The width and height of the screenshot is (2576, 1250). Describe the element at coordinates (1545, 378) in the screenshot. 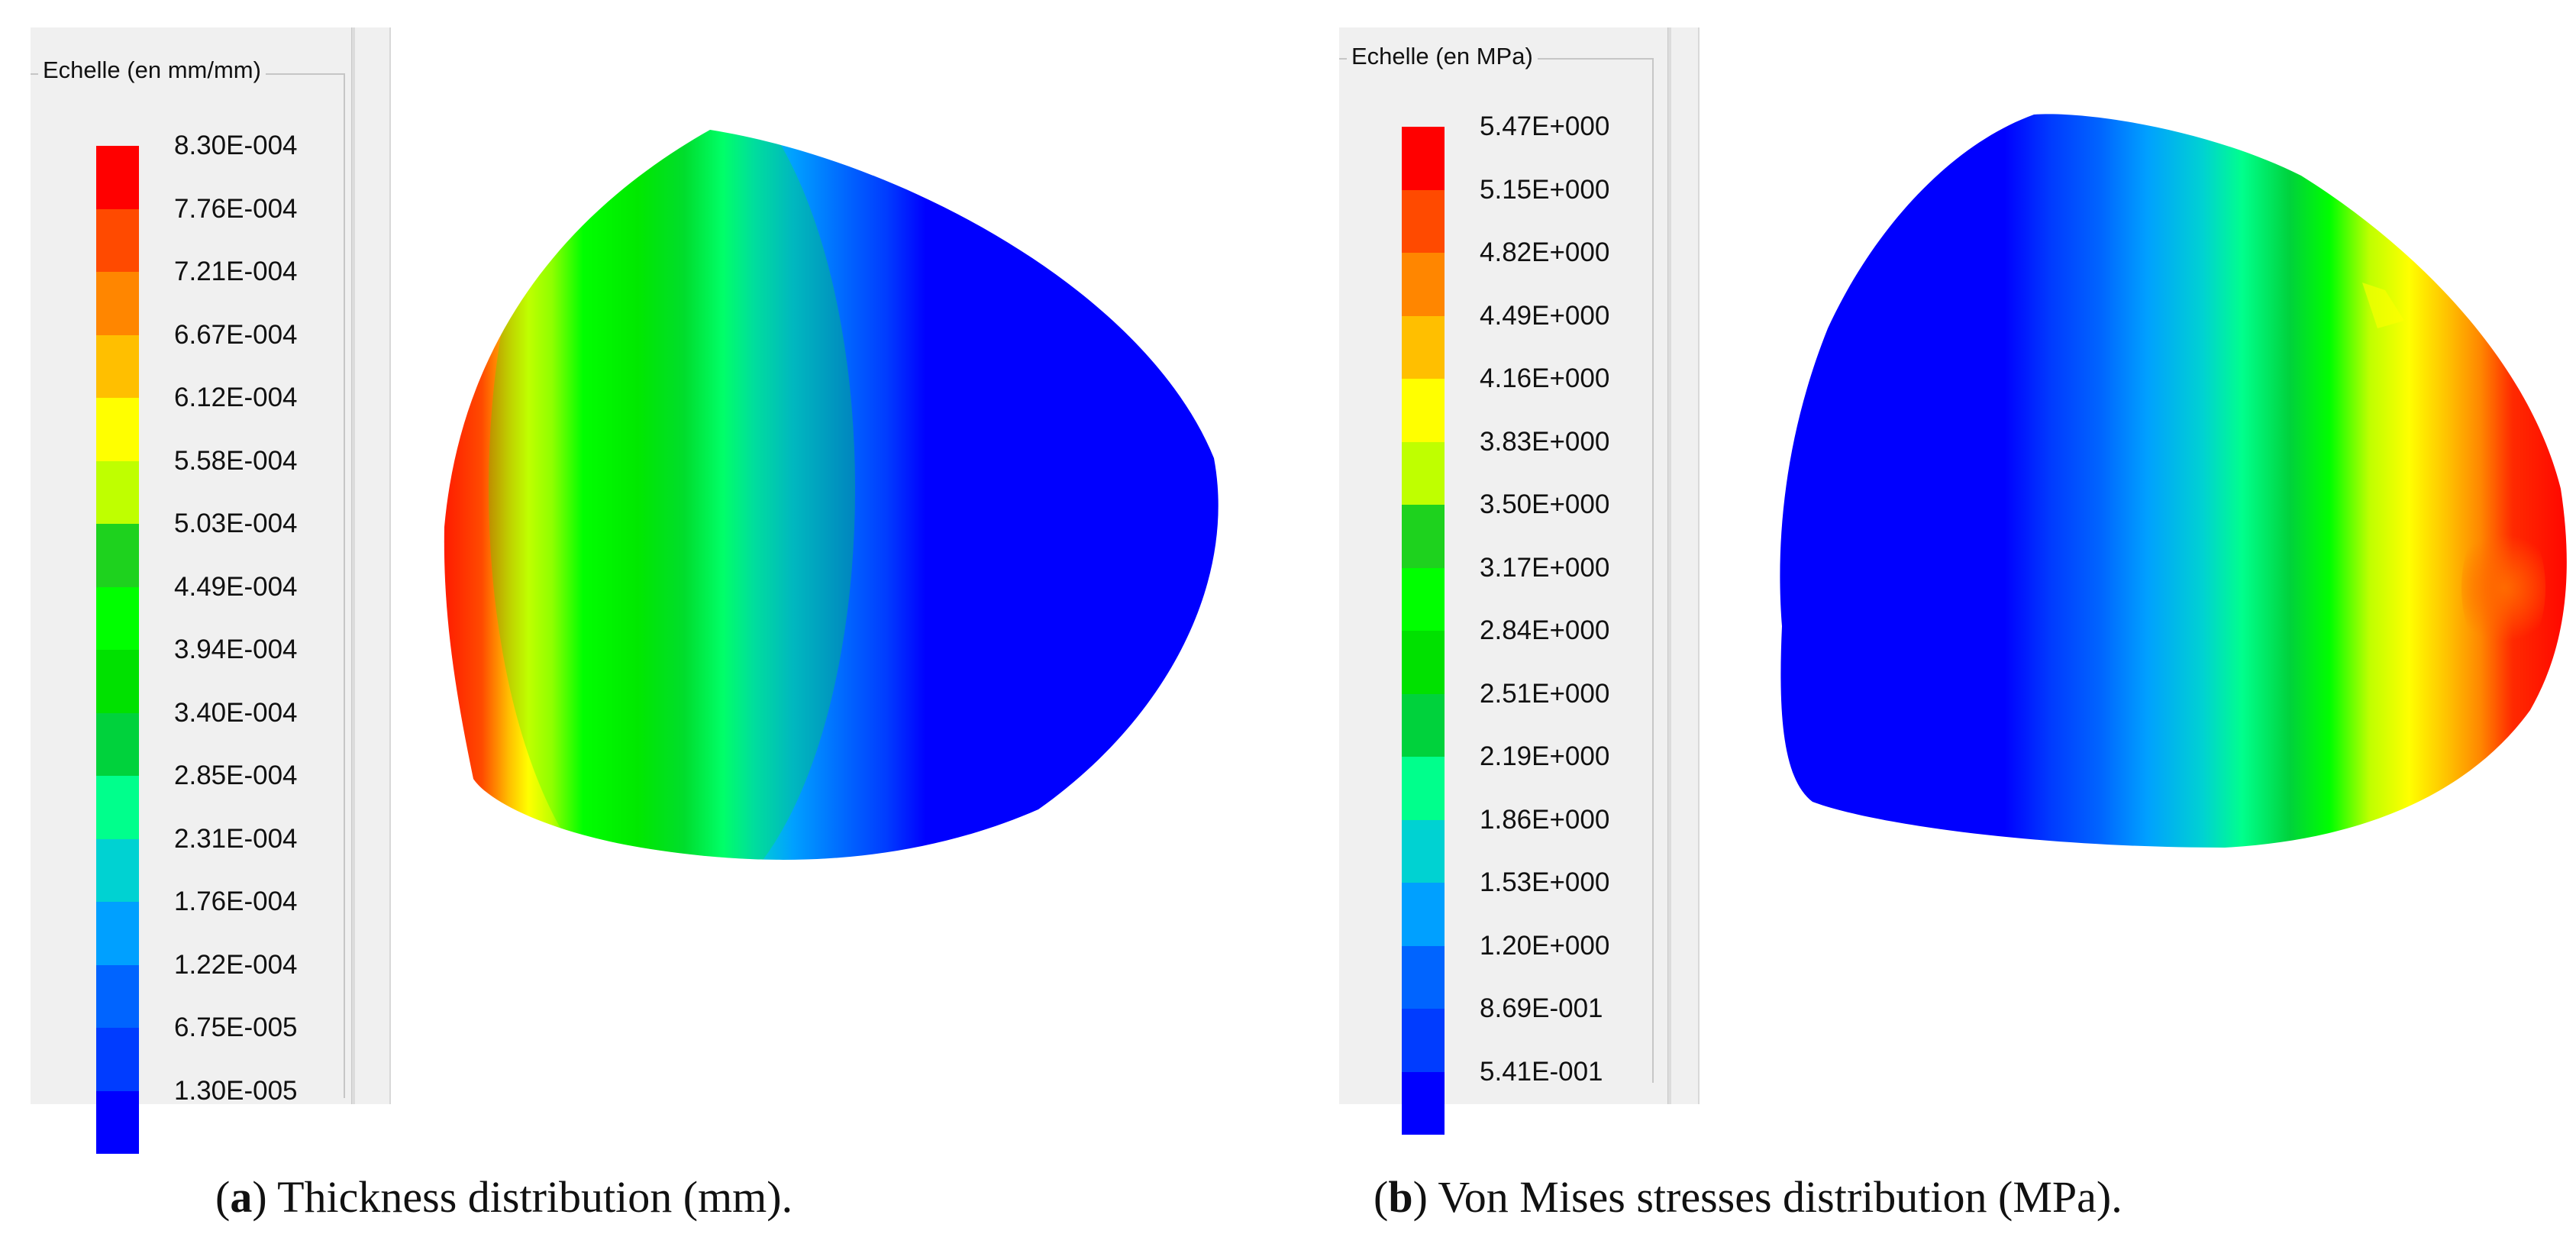

I see `legend-label: 4.16E+000` at that location.